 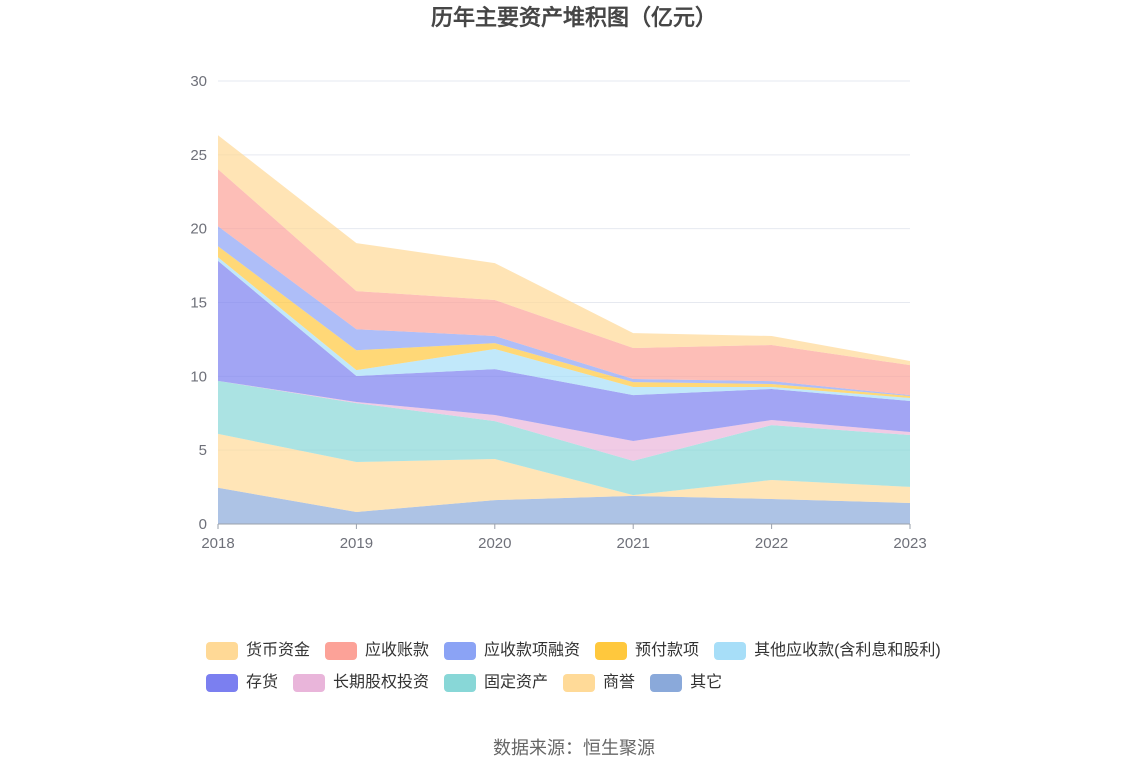 I want to click on legend-item: 长期股权投资, so click(x=361, y=683).